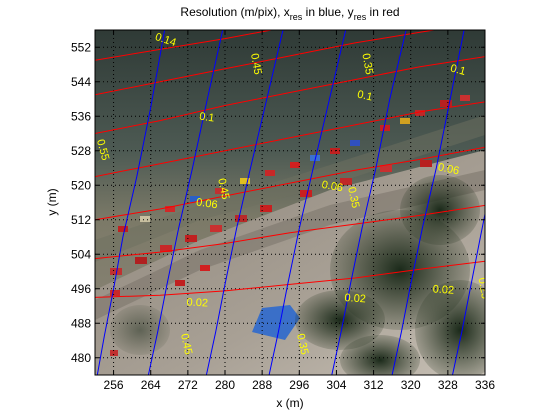  I want to click on y-axis-label: y (m), so click(52, 201).